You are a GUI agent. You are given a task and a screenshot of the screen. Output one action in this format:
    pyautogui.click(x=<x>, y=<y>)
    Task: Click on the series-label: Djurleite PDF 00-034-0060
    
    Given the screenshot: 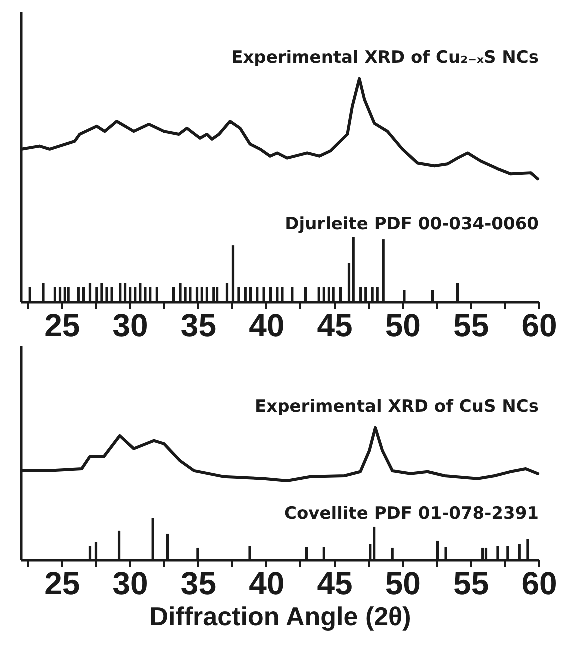 What is the action you would take?
    pyautogui.click(x=412, y=224)
    